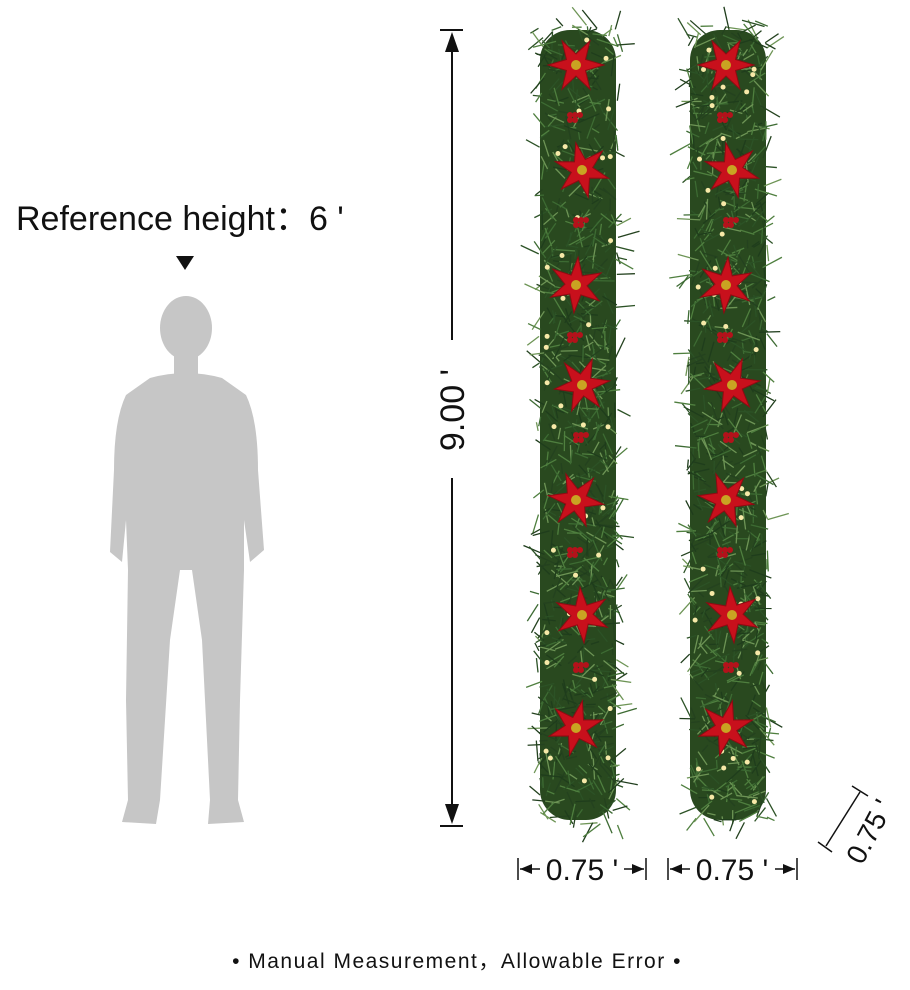 This screenshot has height=990, width=910. I want to click on pointer-arrow, so click(185, 263).